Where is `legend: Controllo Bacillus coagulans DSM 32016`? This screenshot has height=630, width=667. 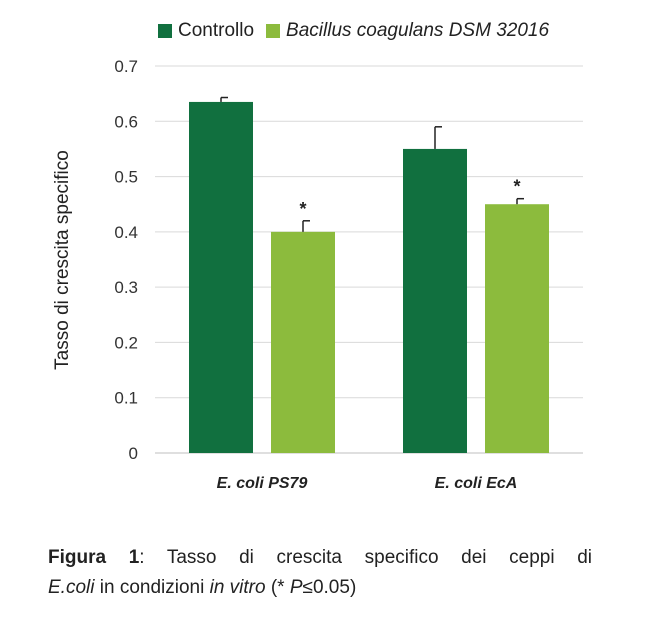 legend: Controllo Bacillus coagulans DSM 32016 is located at coordinates (359, 31).